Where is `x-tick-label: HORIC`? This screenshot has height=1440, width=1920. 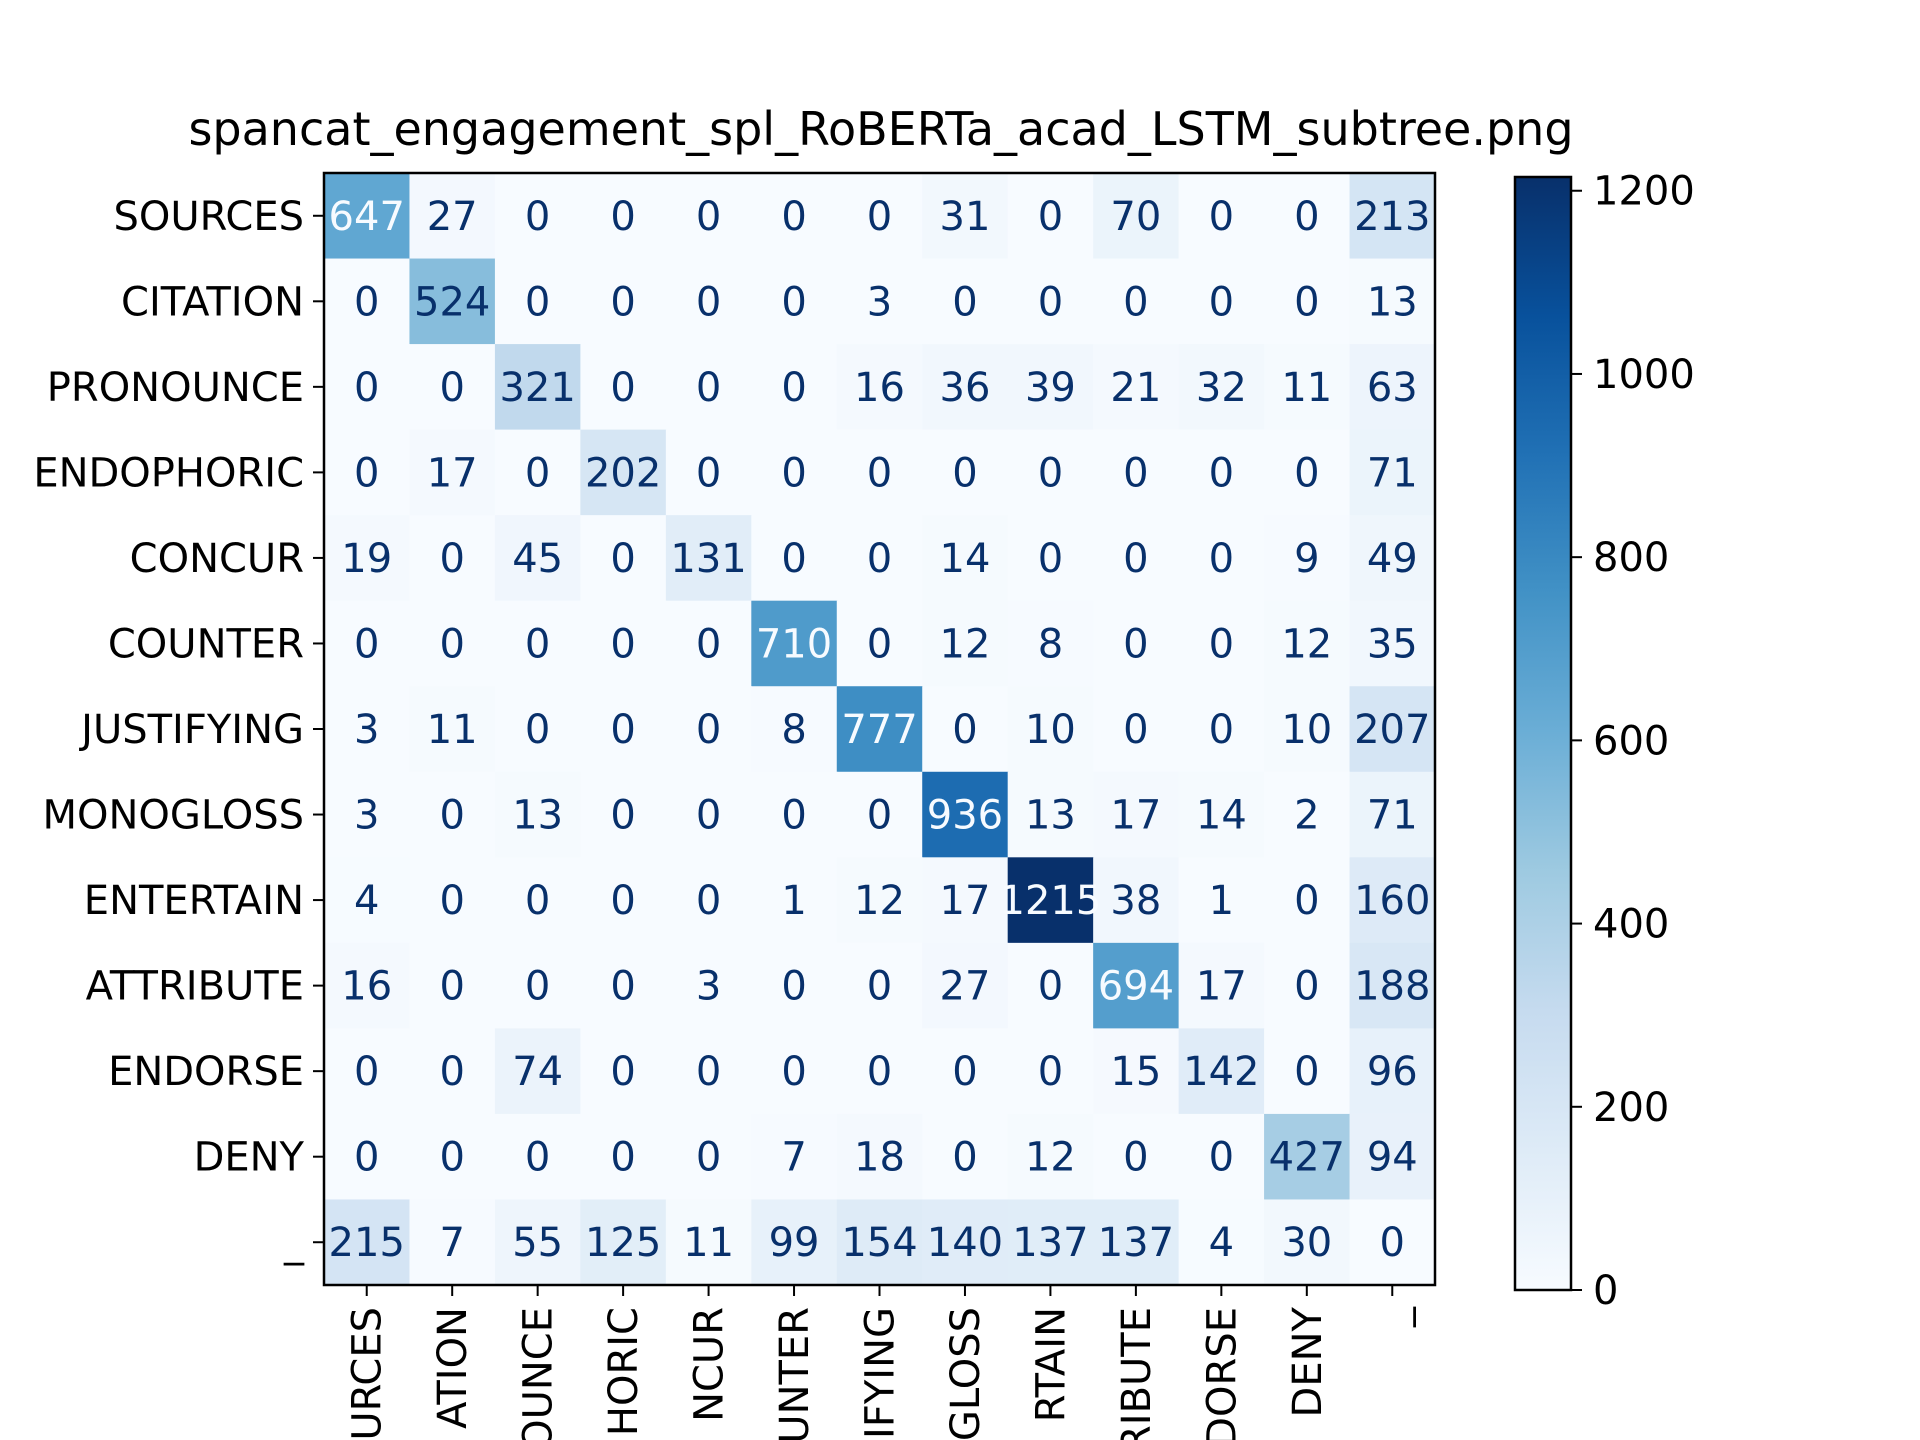 x-tick-label: HORIC is located at coordinates (624, 1371).